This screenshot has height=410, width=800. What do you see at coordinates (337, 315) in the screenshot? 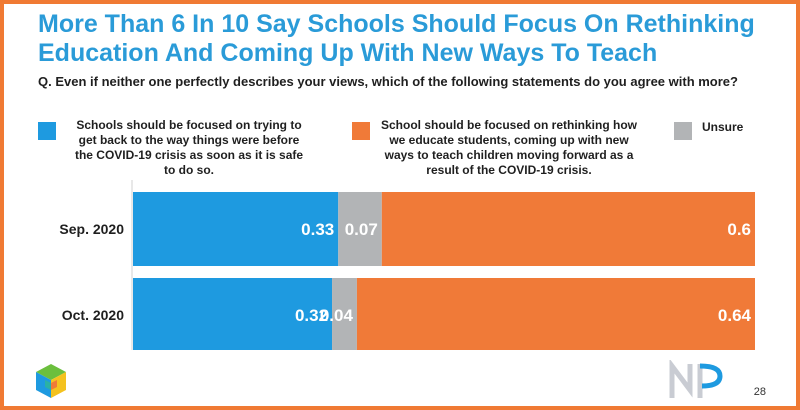
I see `data-label-oct-2020-unsure: 0.04` at bounding box center [337, 315].